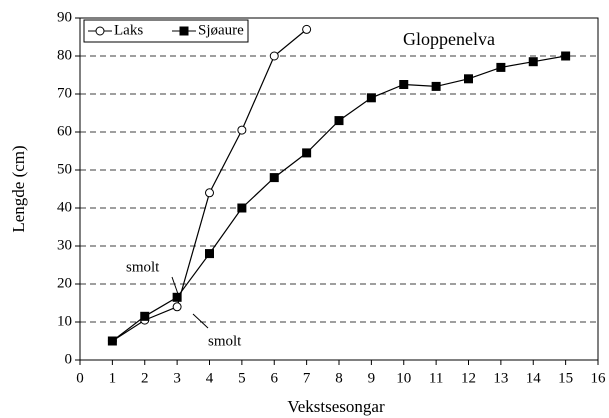 The image size is (609, 418). What do you see at coordinates (372, 378) in the screenshot?
I see `x-tick-label: 9` at bounding box center [372, 378].